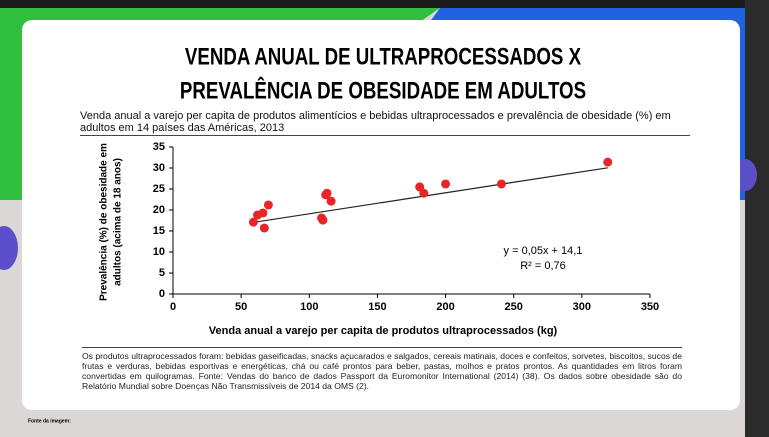 The width and height of the screenshot is (769, 437). What do you see at coordinates (582, 307) in the screenshot?
I see `x-tick-label: 300` at bounding box center [582, 307].